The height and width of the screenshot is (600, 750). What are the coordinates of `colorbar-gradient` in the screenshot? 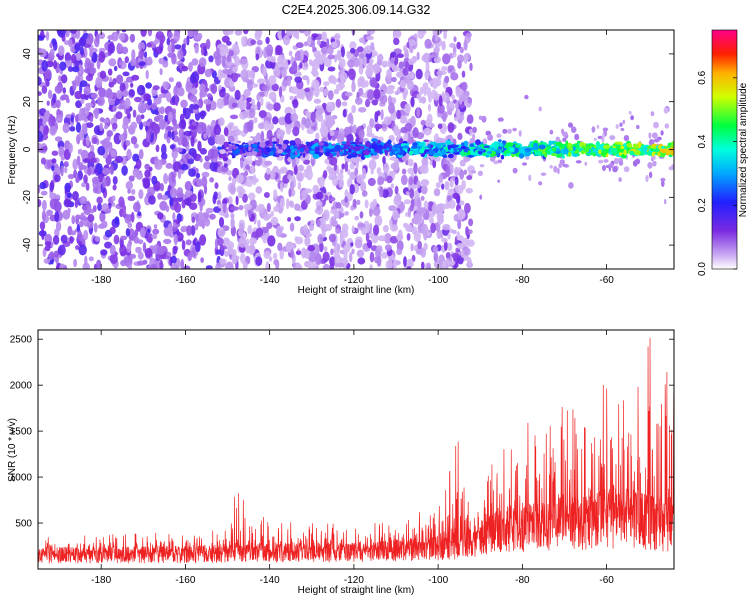 It's located at (724, 149).